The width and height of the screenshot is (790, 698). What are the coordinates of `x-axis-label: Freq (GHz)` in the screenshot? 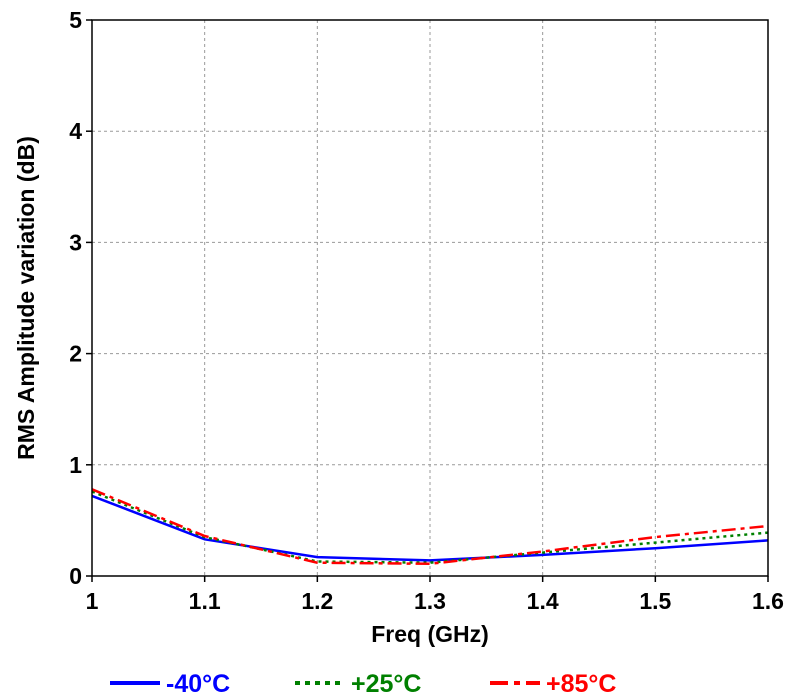 It's located at (430, 634).